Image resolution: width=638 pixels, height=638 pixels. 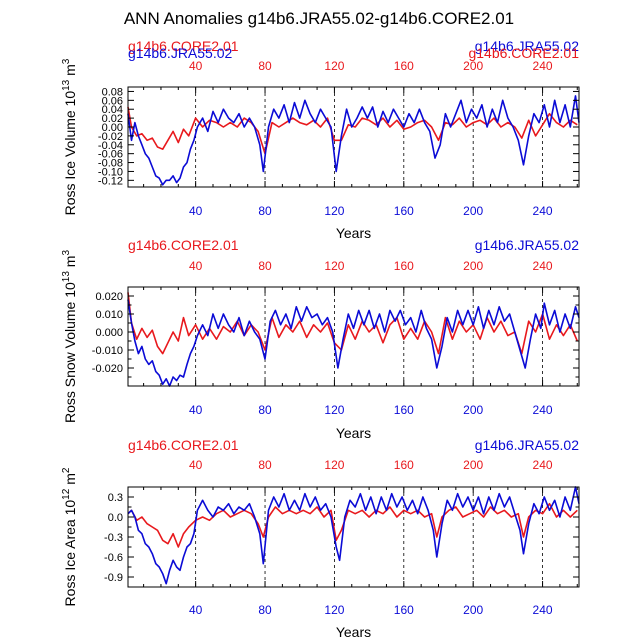 What do you see at coordinates (113, 538) in the screenshot?
I see `y-tick-label: -0.3` at bounding box center [113, 538].